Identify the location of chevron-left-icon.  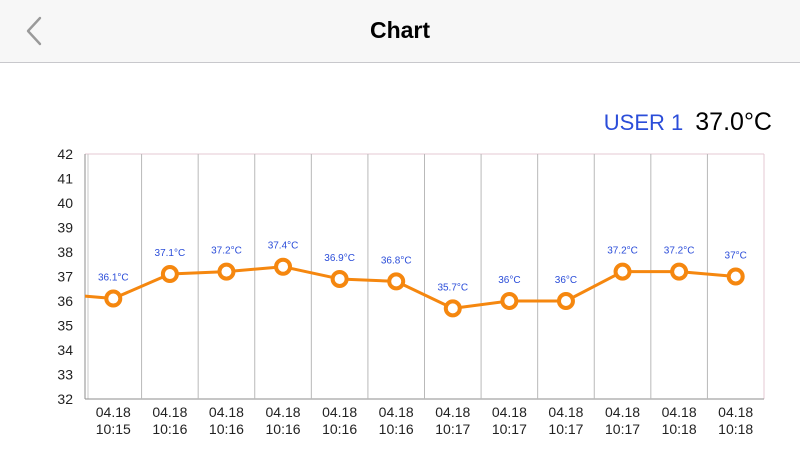
(34, 31).